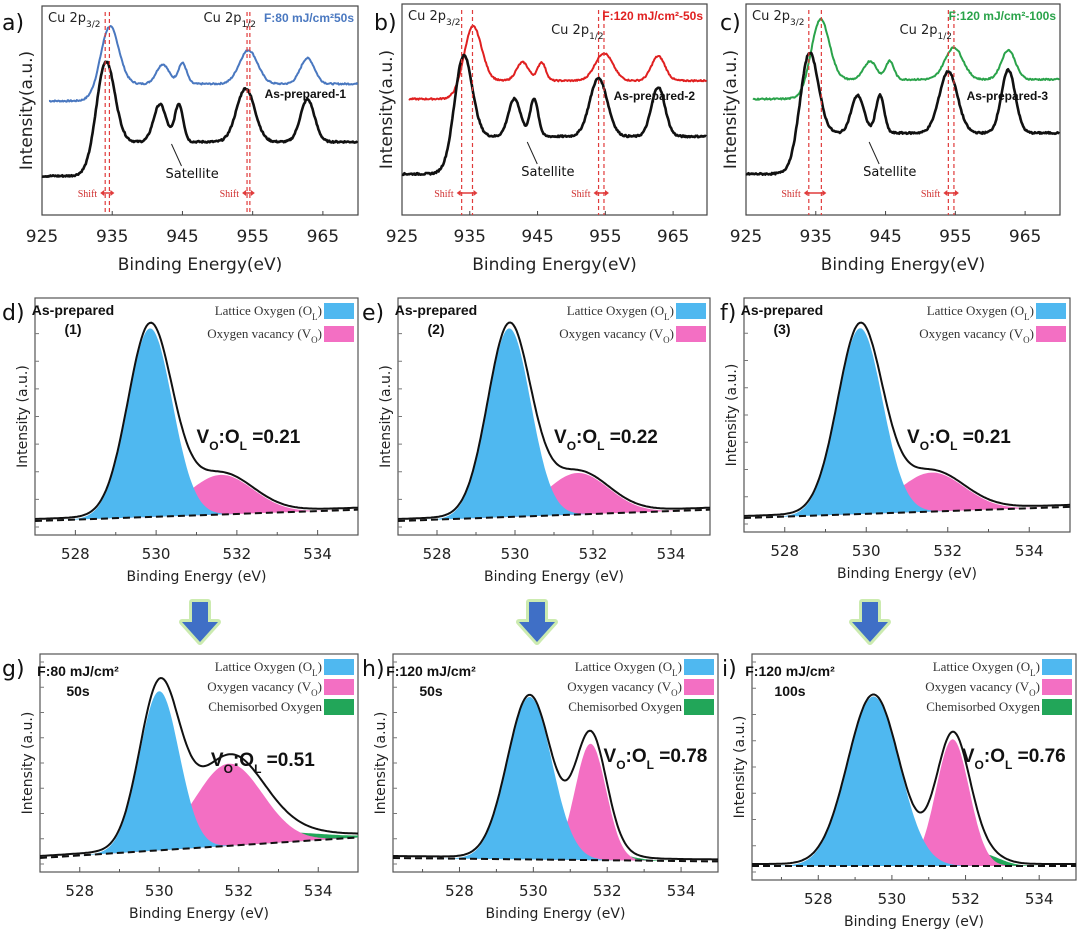 The width and height of the screenshot is (1080, 931). Describe the element at coordinates (13, 669) in the screenshot. I see `panel-label: g)` at that location.